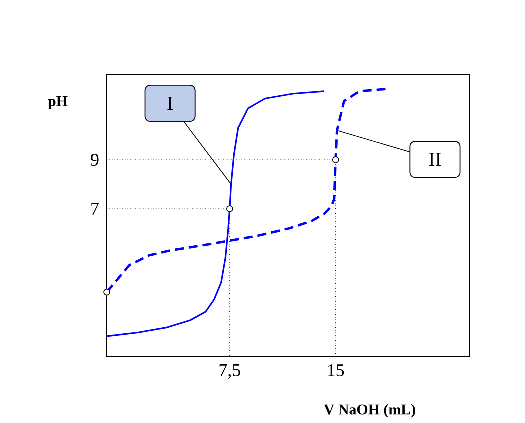 This screenshot has height=423, width=525. I want to click on y-axis-title: pH, so click(58, 103).